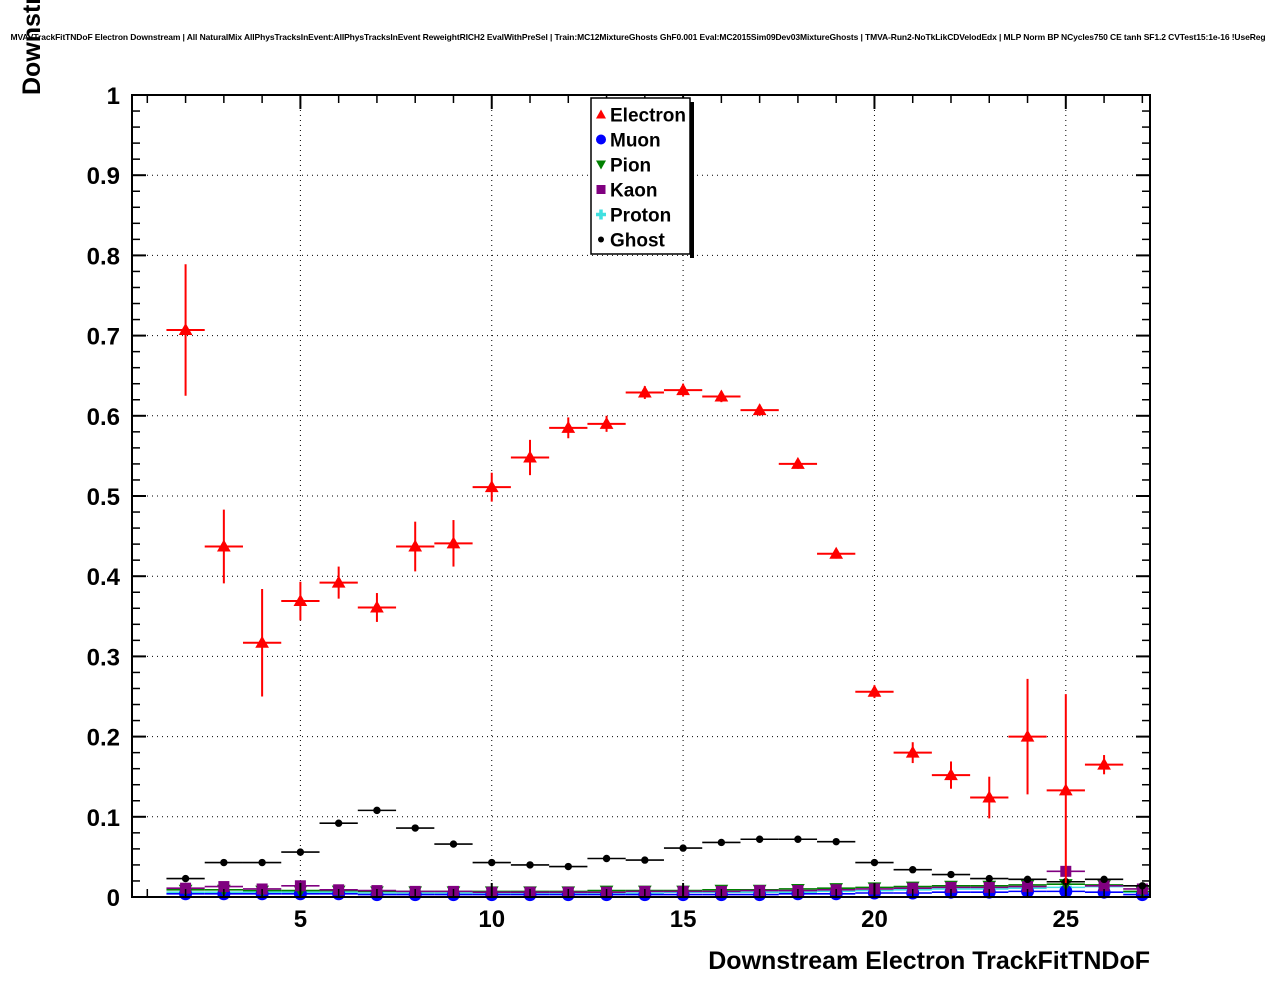 The width and height of the screenshot is (1276, 996). I want to click on legend-shadow, so click(692, 180).